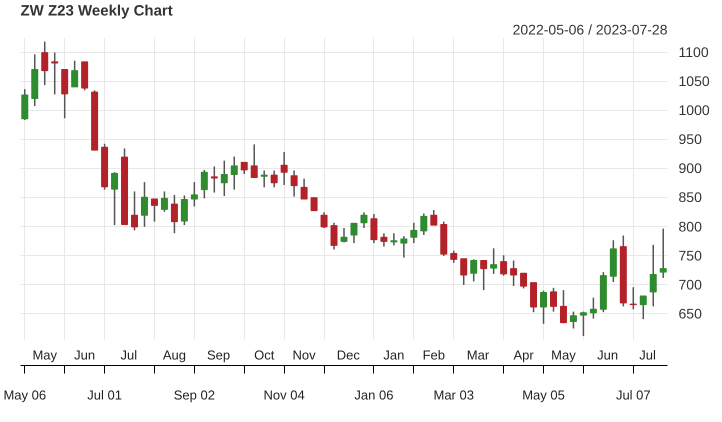 The image size is (722, 422). I want to click on x2-tick-label: Oct, so click(264, 355).